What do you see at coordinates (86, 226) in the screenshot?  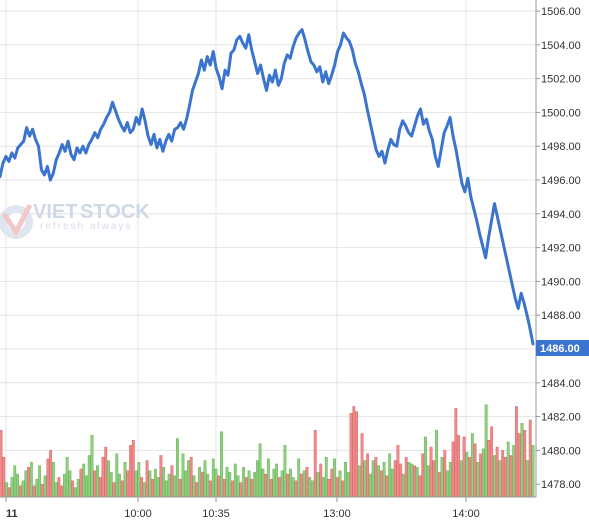 I see `watermark-tagline: refresh always` at bounding box center [86, 226].